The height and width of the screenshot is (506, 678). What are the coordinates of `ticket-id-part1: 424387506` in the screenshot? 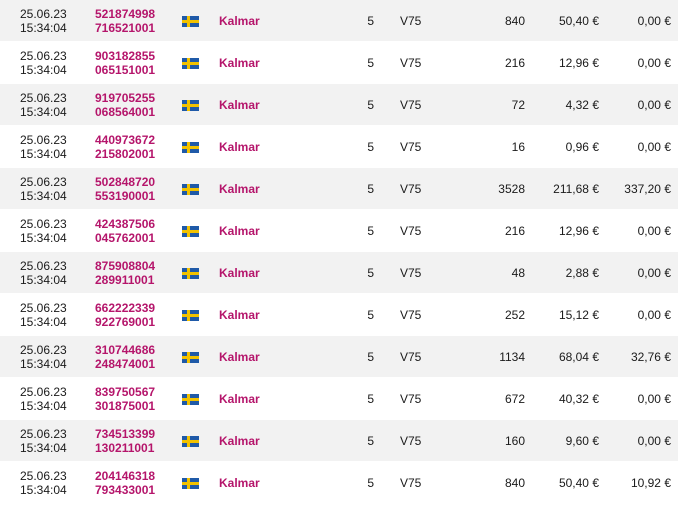 It's located at (125, 224).